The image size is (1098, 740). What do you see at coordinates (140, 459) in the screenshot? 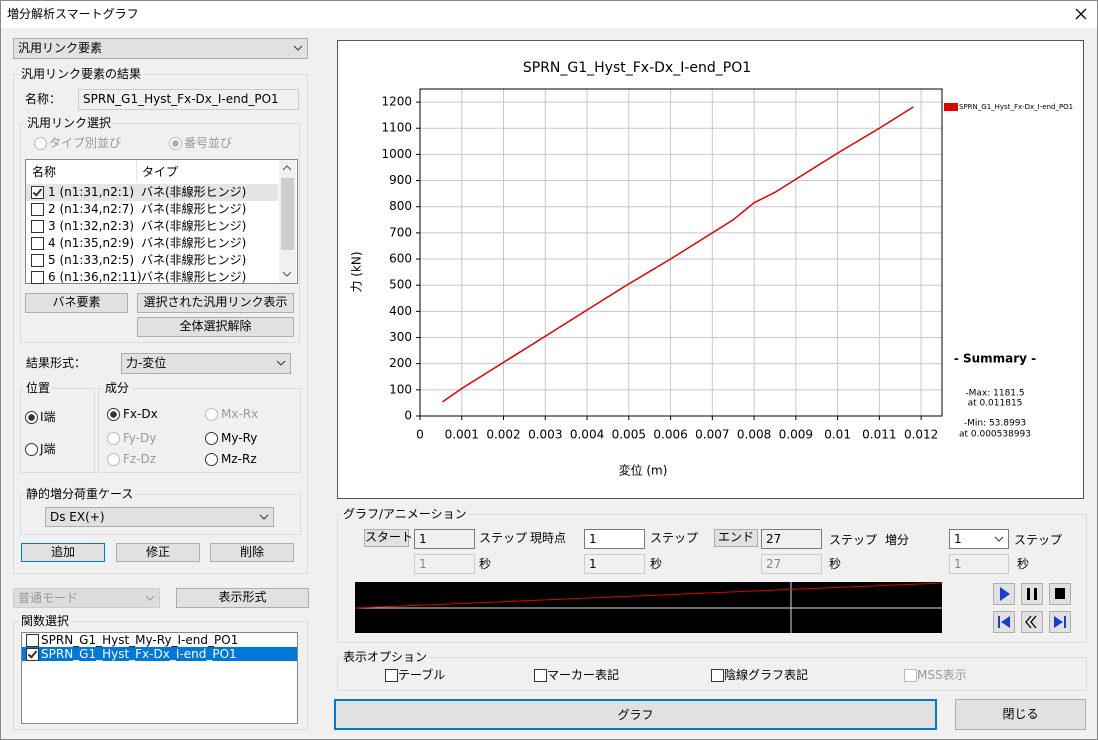
I see `radio-label: Fz-Dz` at bounding box center [140, 459].